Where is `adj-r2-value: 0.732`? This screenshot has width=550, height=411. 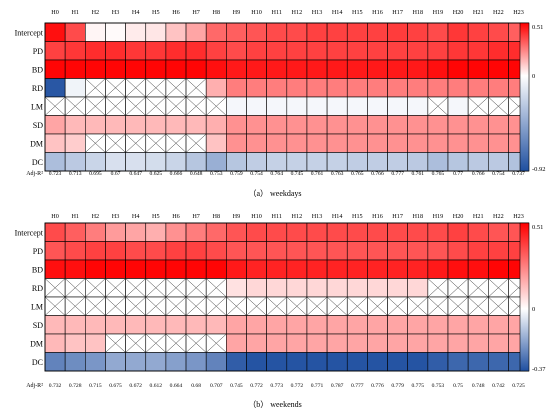
adj-r2-value: 0.732 is located at coordinates (55, 386).